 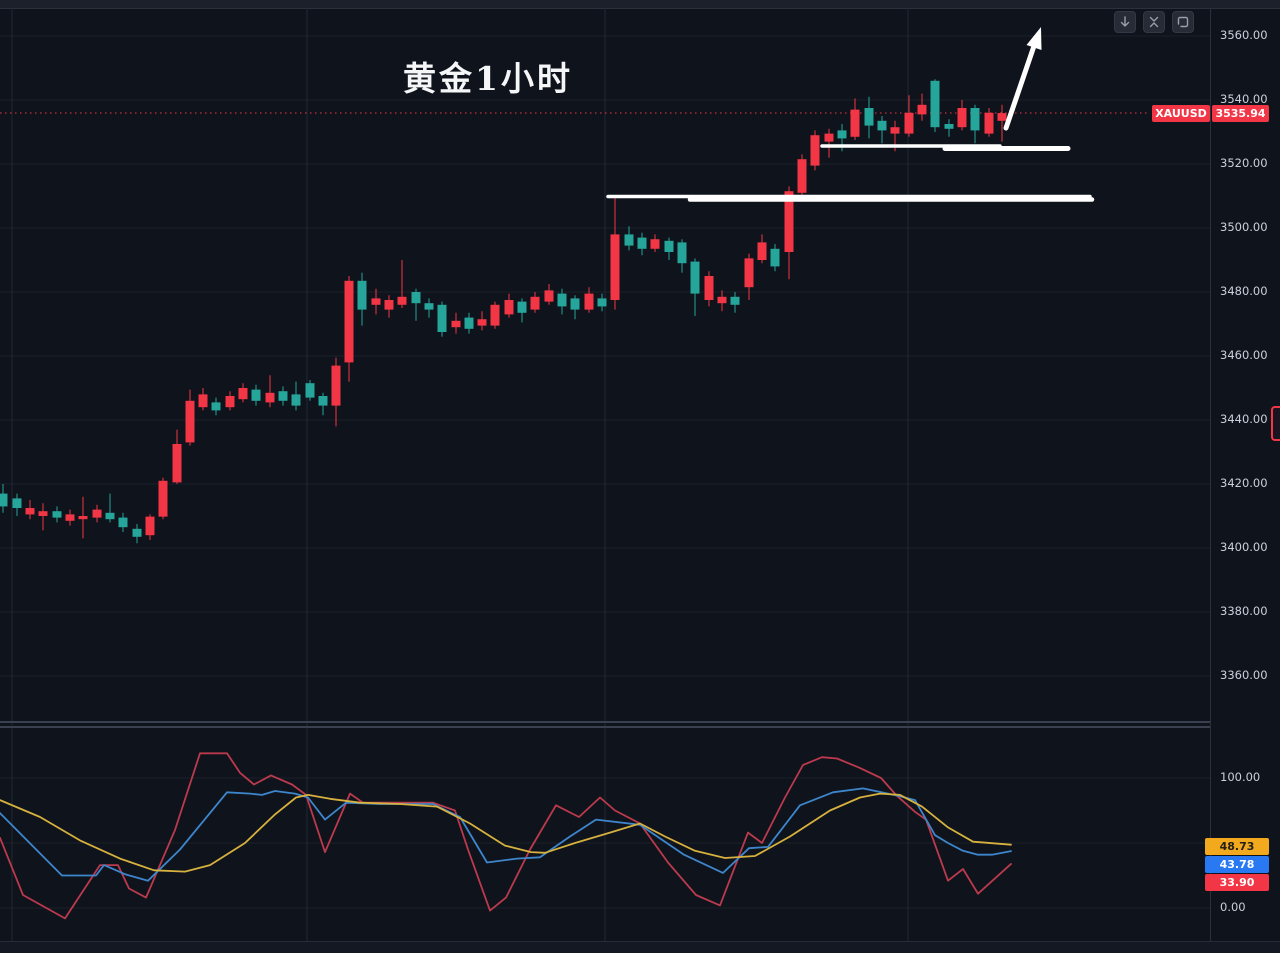 What do you see at coordinates (605, 725) in the screenshot?
I see `pane-divider` at bounding box center [605, 725].